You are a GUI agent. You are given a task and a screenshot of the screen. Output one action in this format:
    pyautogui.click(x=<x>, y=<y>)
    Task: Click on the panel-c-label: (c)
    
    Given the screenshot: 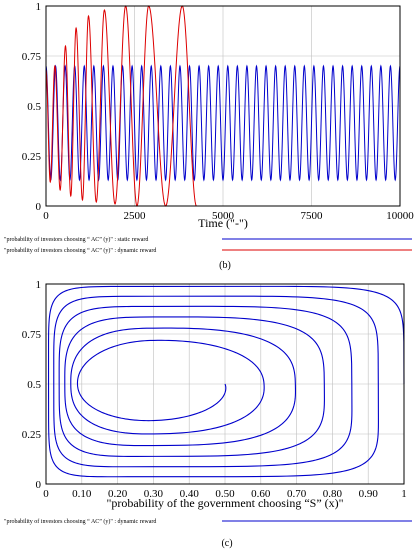 What is the action you would take?
    pyautogui.click(x=226, y=543)
    